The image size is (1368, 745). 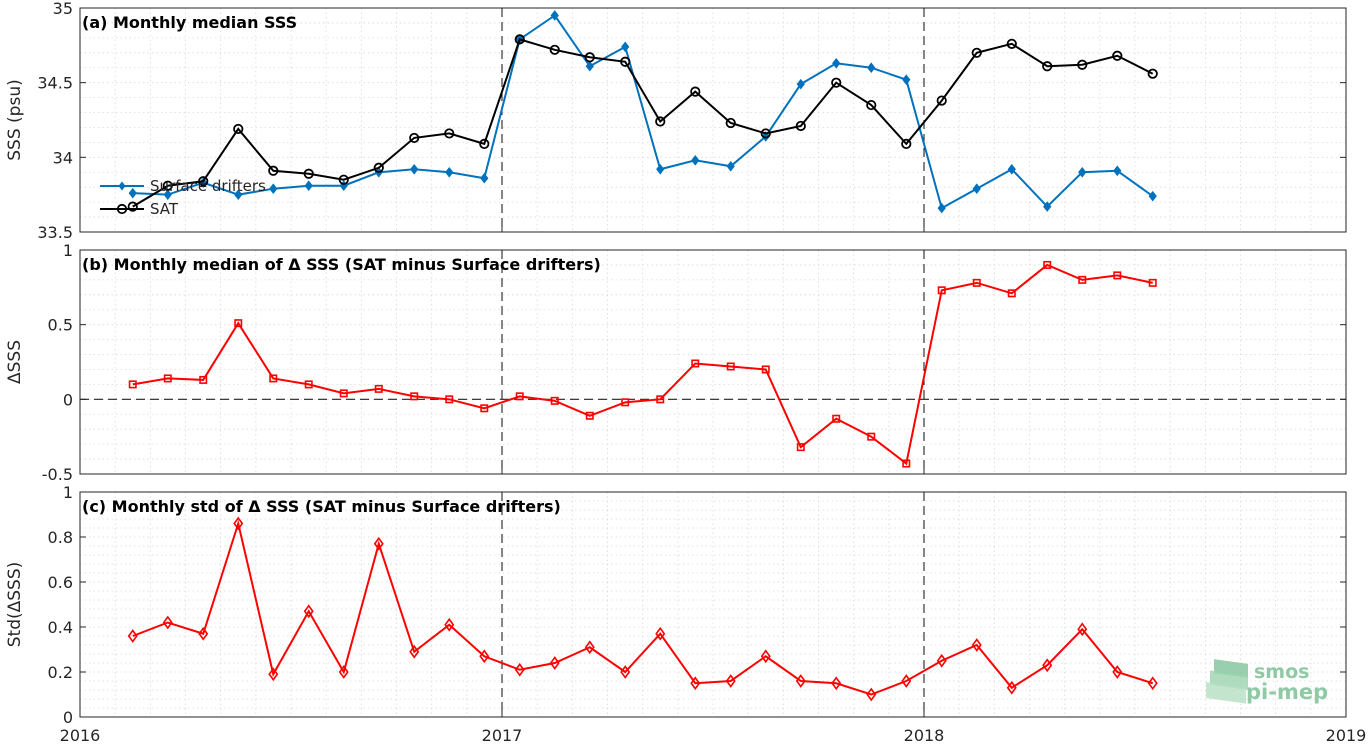 I want to click on legend: Surface drifters SAT, so click(x=183, y=197).